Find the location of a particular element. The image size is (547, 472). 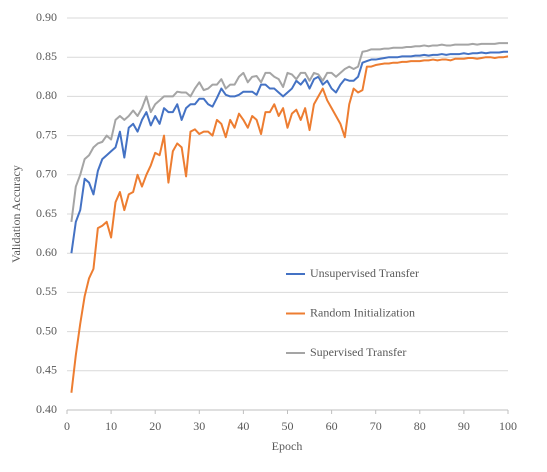

y-tick-label: 0.55 is located at coordinates (46, 291).